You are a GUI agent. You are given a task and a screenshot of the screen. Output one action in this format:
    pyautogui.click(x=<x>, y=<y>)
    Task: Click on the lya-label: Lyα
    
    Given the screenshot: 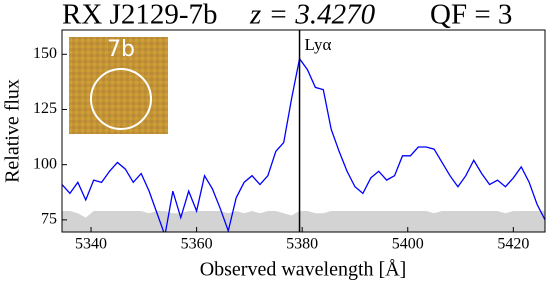 What is the action you would take?
    pyautogui.click(x=318, y=44)
    